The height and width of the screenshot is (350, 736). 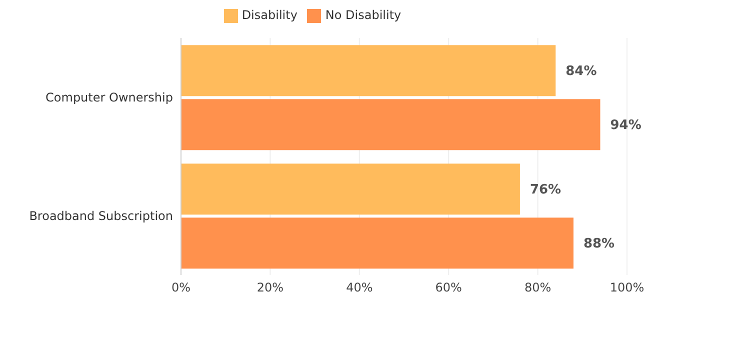 I want to click on x-tick-label: 40%, so click(x=359, y=287).